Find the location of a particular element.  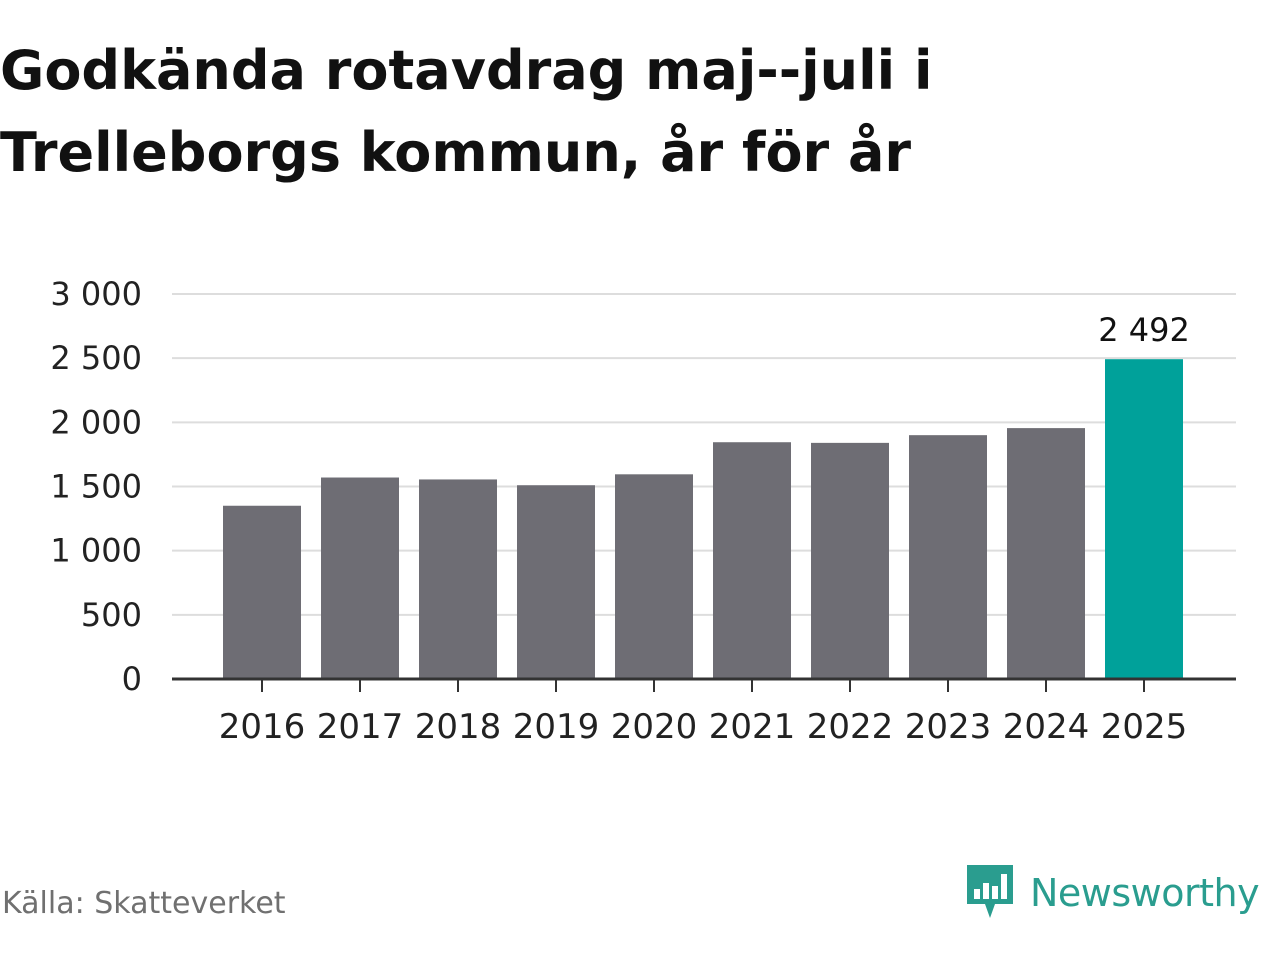

chart-title-line-1: Godkända rotavdrag maj--juli i is located at coordinates (466, 70).